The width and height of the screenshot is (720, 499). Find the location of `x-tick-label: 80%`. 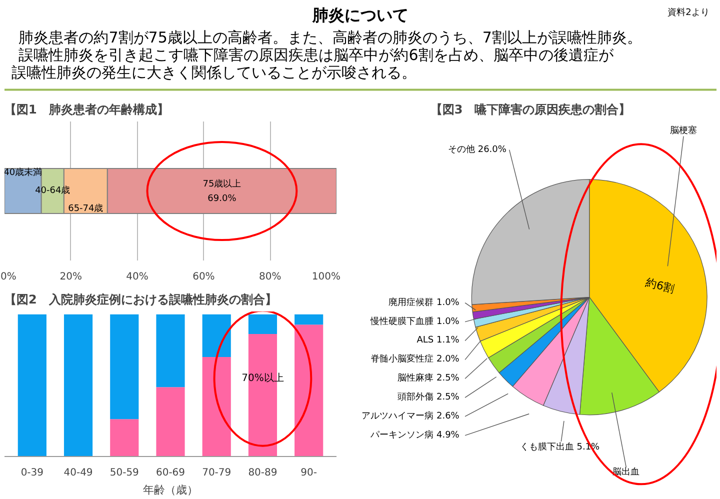

x-tick-label: 80% is located at coordinates (270, 277).